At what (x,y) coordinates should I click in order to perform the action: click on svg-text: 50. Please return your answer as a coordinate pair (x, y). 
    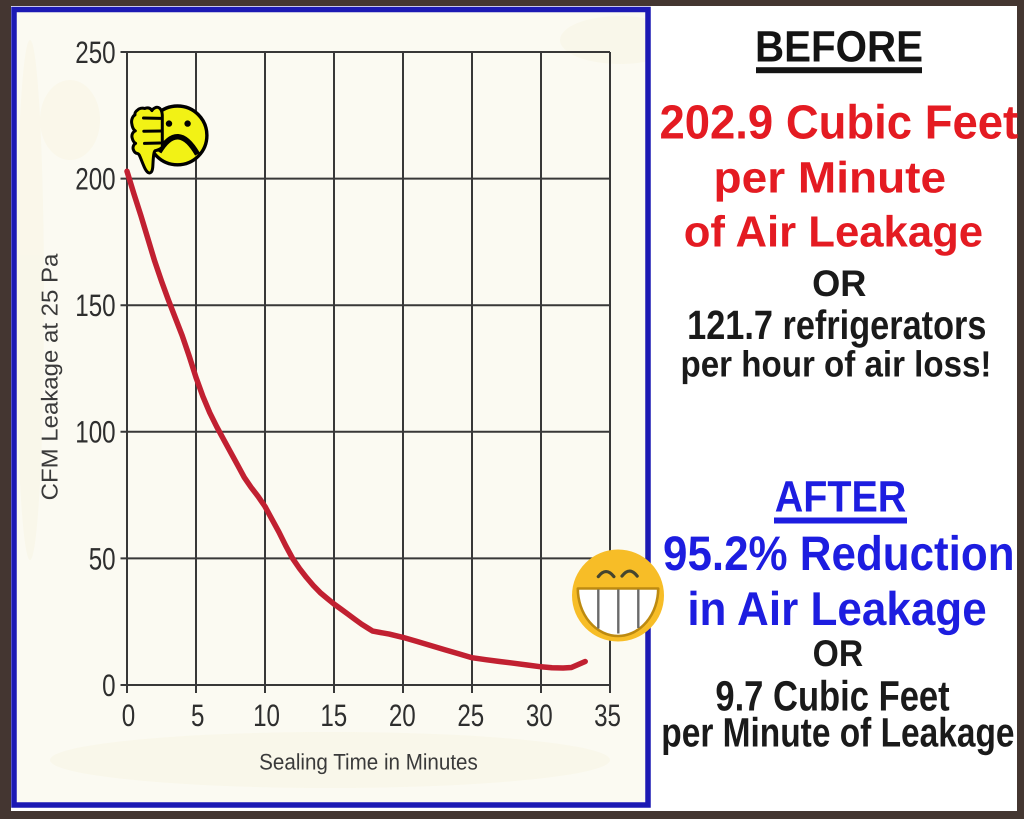
    Looking at the image, I should click on (102, 558).